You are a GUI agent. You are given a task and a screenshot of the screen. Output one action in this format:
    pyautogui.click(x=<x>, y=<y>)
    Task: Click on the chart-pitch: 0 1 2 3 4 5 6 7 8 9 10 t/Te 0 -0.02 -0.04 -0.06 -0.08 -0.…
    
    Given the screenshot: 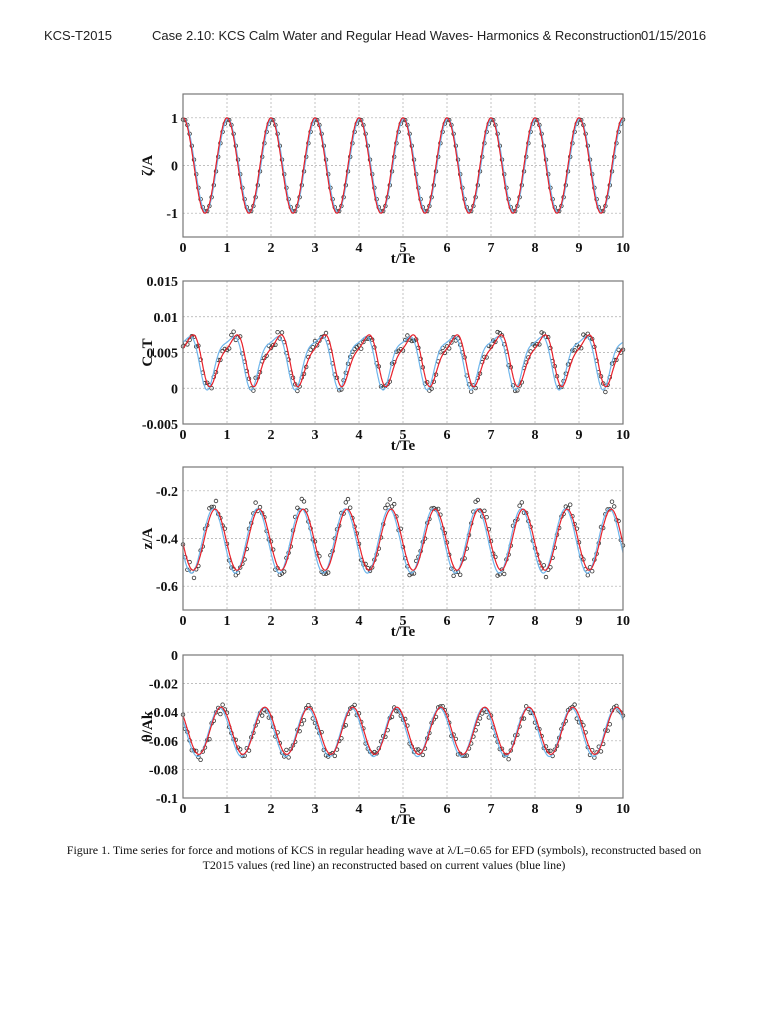 What is the action you would take?
    pyautogui.click(x=385, y=738)
    